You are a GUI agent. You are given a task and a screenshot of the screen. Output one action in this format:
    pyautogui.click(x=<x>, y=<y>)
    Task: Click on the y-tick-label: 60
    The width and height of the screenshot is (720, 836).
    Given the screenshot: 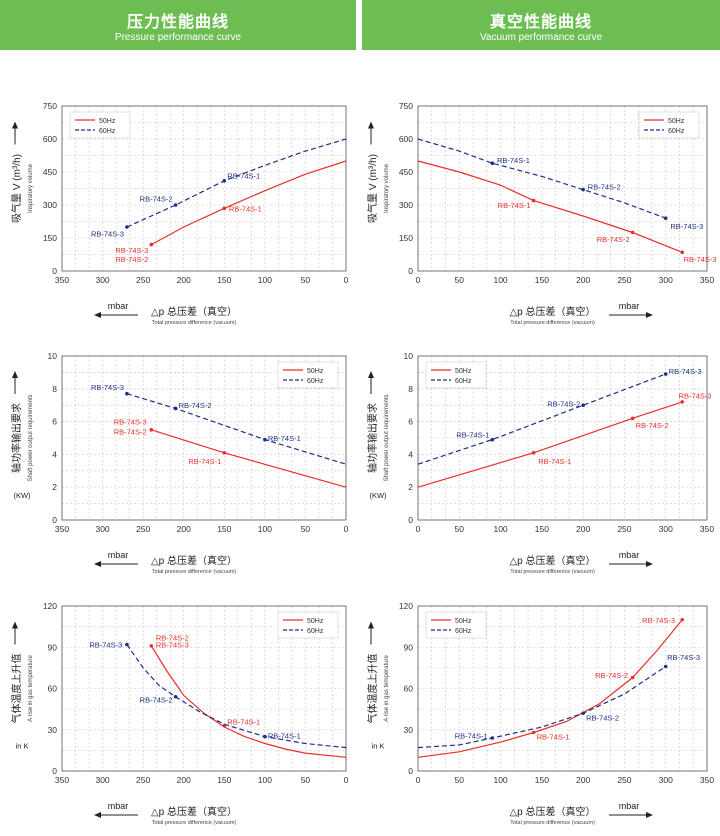 What is the action you would take?
    pyautogui.click(x=53, y=689)
    